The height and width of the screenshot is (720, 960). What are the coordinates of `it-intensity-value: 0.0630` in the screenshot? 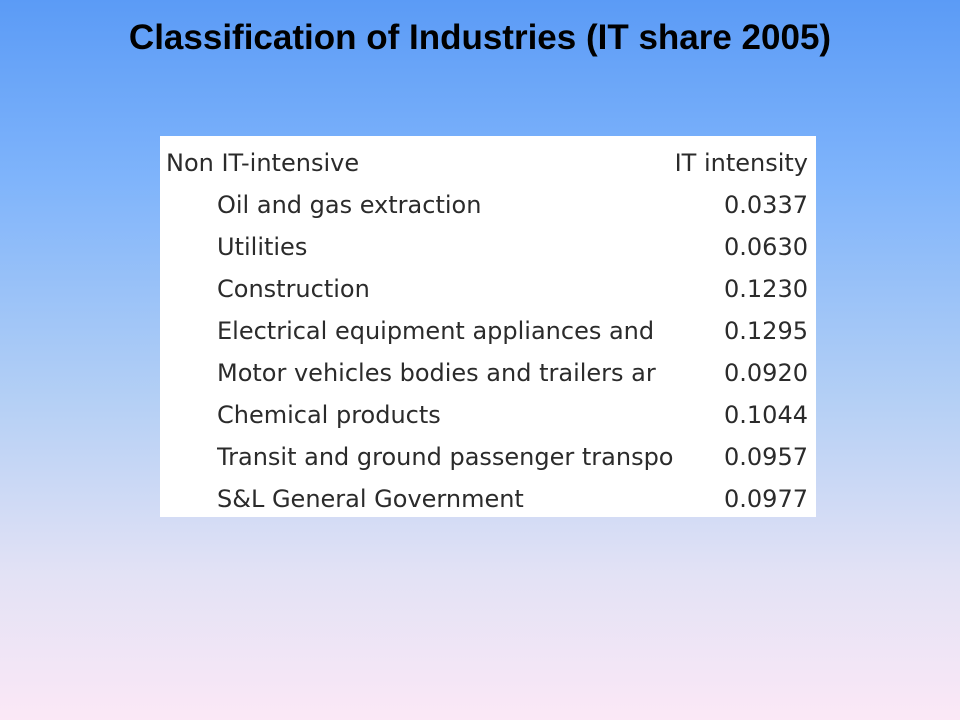 It's located at (766, 247).